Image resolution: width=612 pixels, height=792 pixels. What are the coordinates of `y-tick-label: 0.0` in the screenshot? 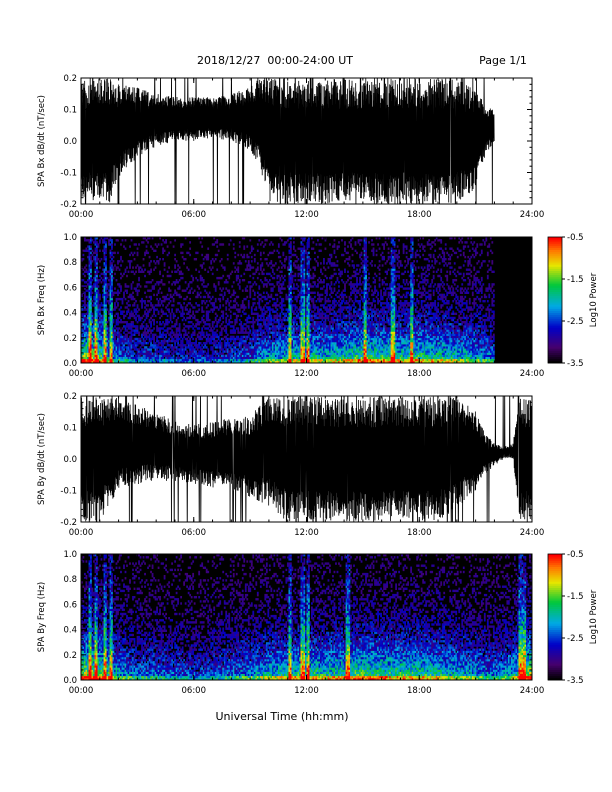 It's located at (70, 142).